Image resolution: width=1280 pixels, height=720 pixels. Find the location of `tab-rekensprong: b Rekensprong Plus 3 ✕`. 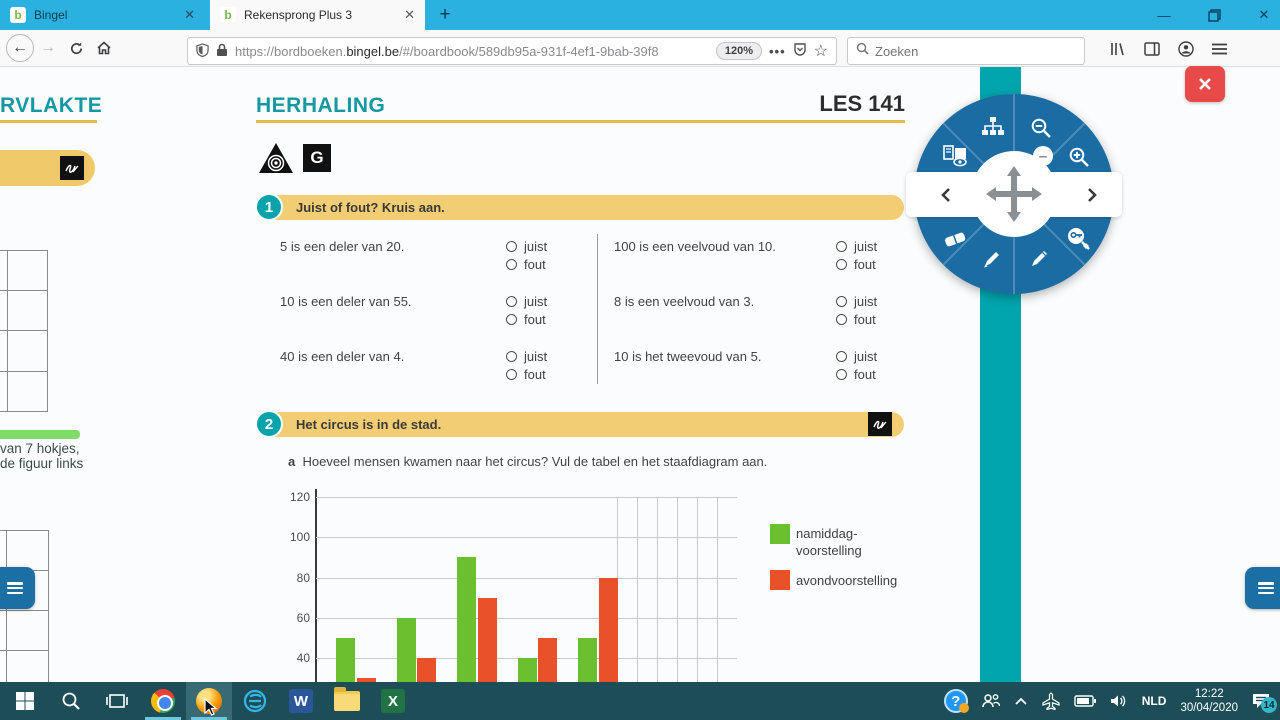

tab-rekensprong: b Rekensprong Plus 3 ✕ is located at coordinates (317, 15).